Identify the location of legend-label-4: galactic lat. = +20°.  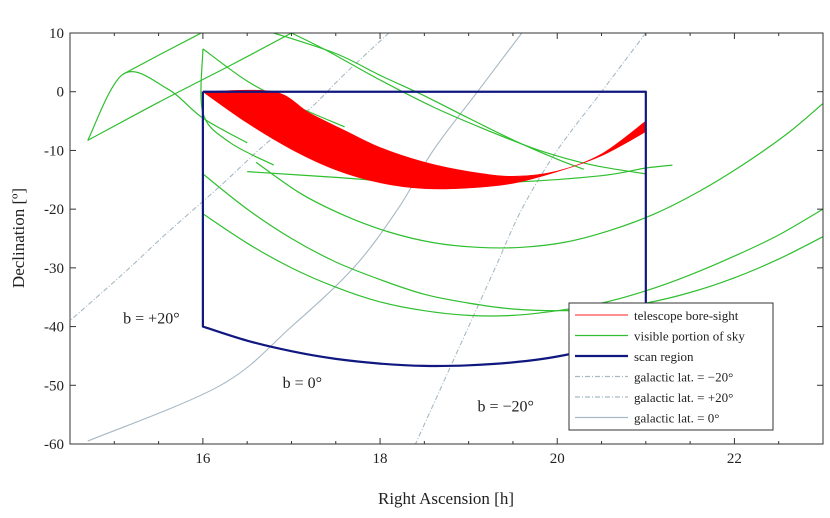
(683, 397).